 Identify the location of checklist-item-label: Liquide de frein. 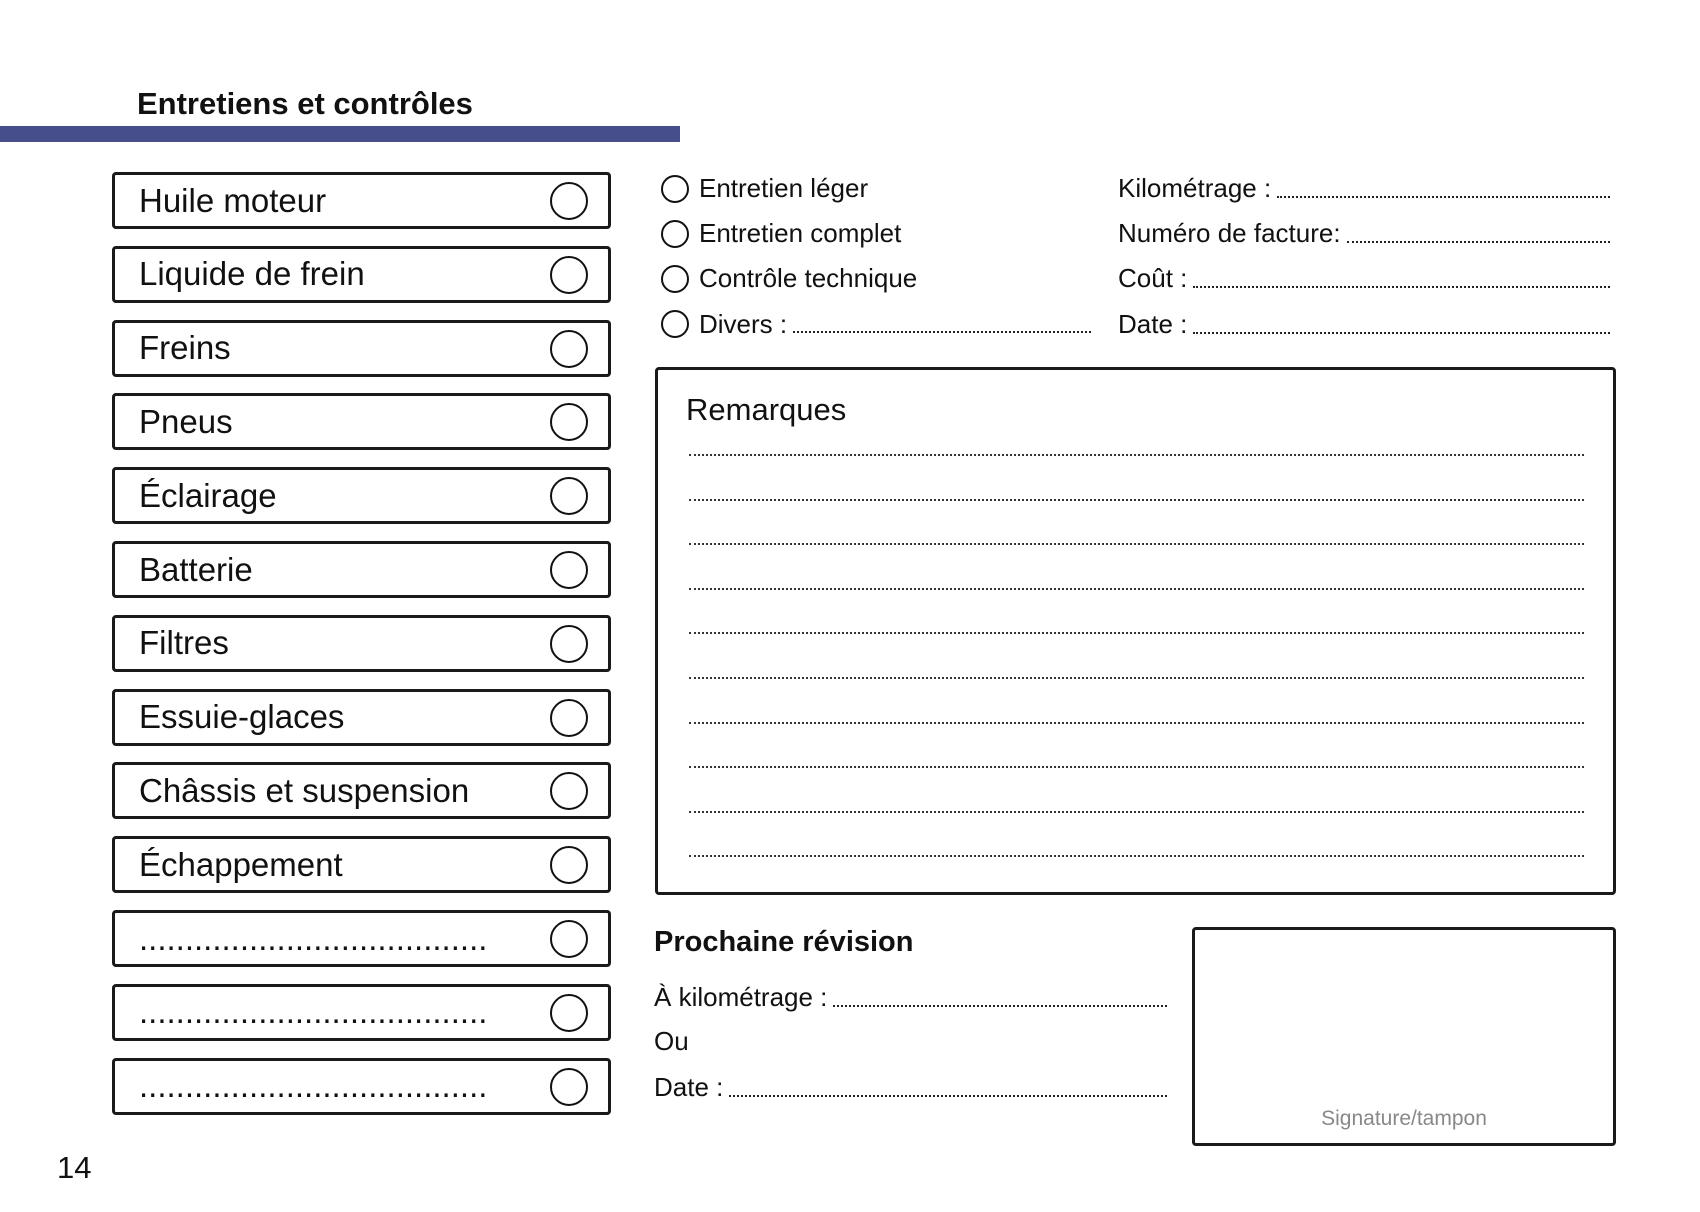
(252, 274).